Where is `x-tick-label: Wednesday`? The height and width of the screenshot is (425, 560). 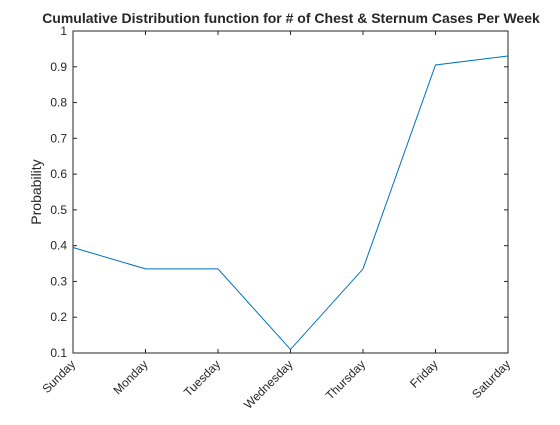
x-tick-label: Wednesday is located at coordinates (268, 384).